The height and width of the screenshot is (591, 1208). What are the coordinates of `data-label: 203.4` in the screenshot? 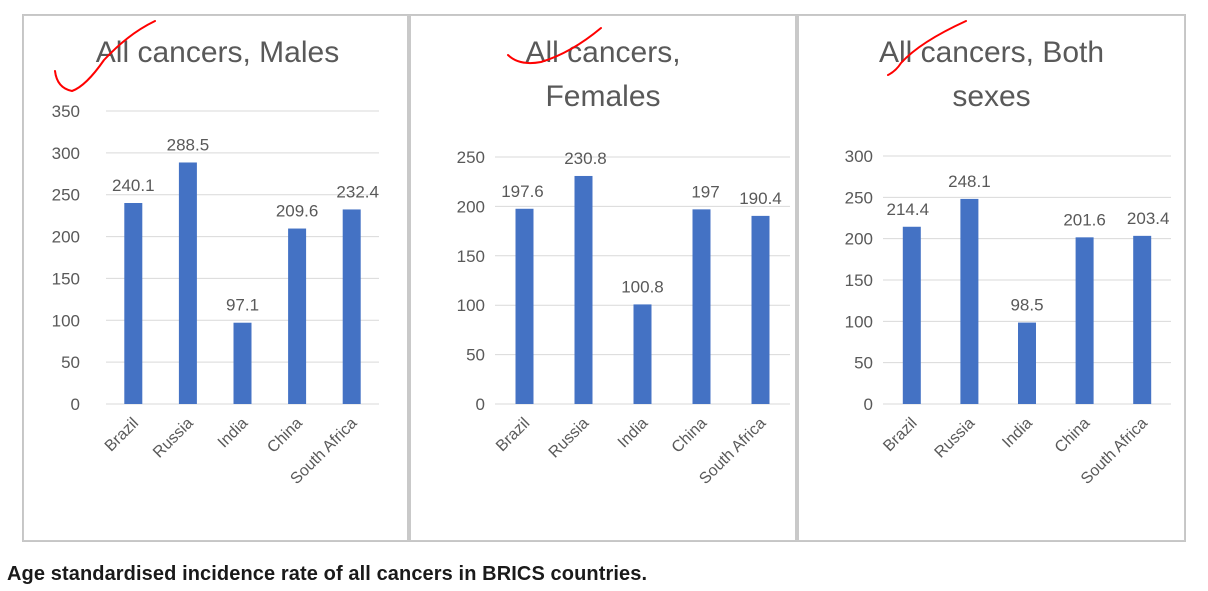 It's located at (1148, 218).